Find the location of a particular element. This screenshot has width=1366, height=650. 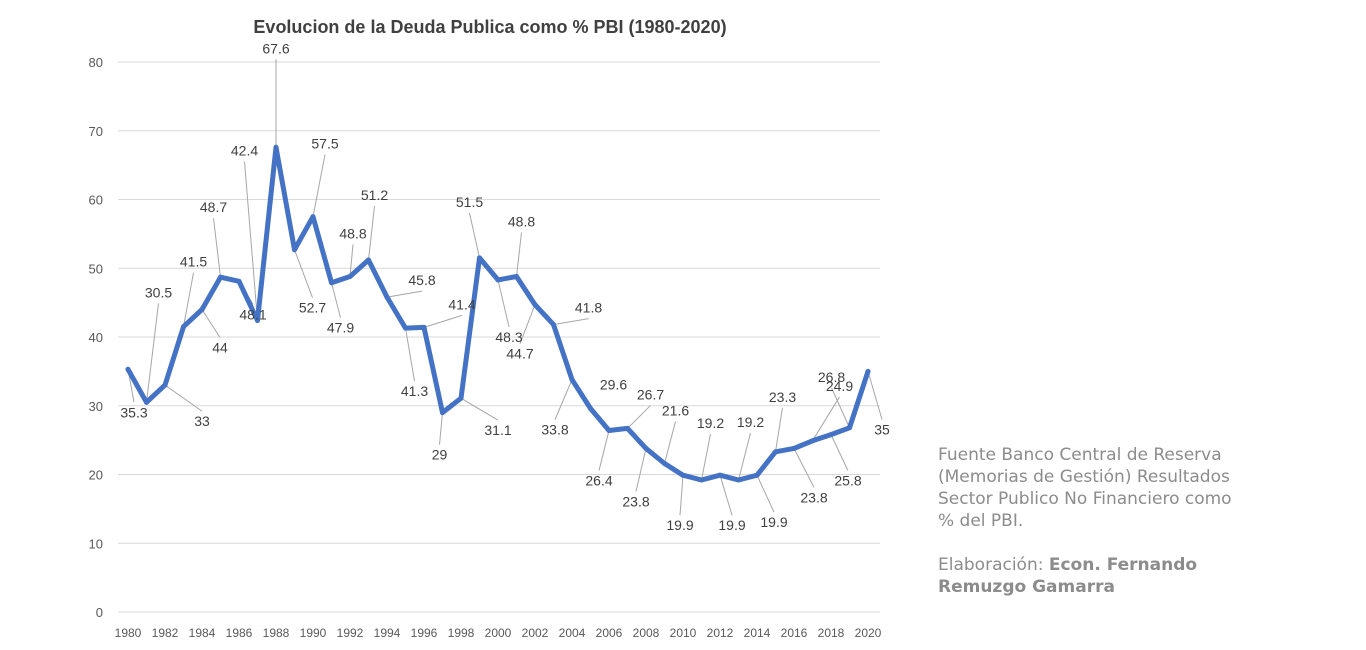

data-point-2005 is located at coordinates (590, 408).